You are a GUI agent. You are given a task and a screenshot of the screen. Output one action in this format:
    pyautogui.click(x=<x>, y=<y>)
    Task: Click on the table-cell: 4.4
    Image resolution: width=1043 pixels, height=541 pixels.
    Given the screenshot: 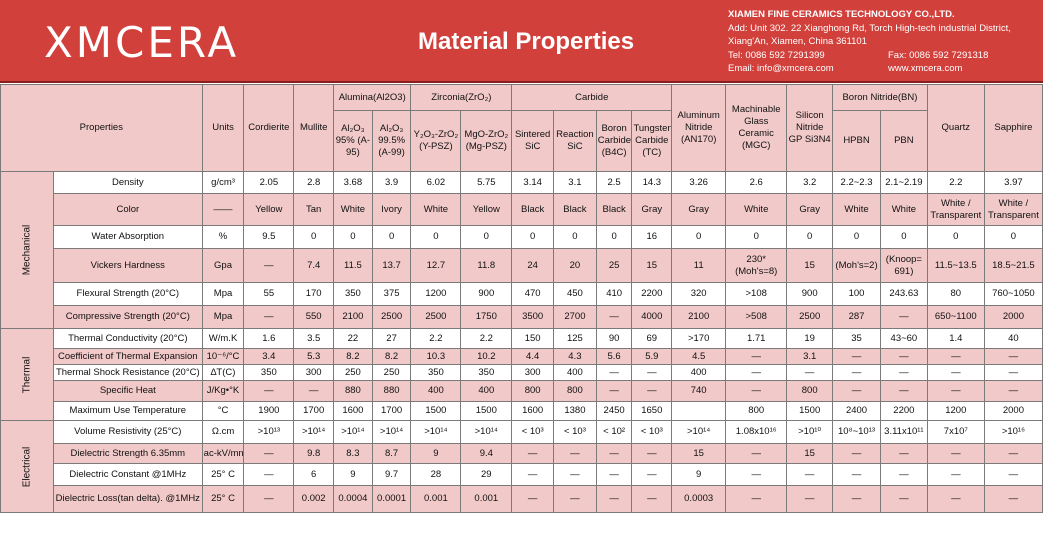 What is the action you would take?
    pyautogui.click(x=533, y=356)
    